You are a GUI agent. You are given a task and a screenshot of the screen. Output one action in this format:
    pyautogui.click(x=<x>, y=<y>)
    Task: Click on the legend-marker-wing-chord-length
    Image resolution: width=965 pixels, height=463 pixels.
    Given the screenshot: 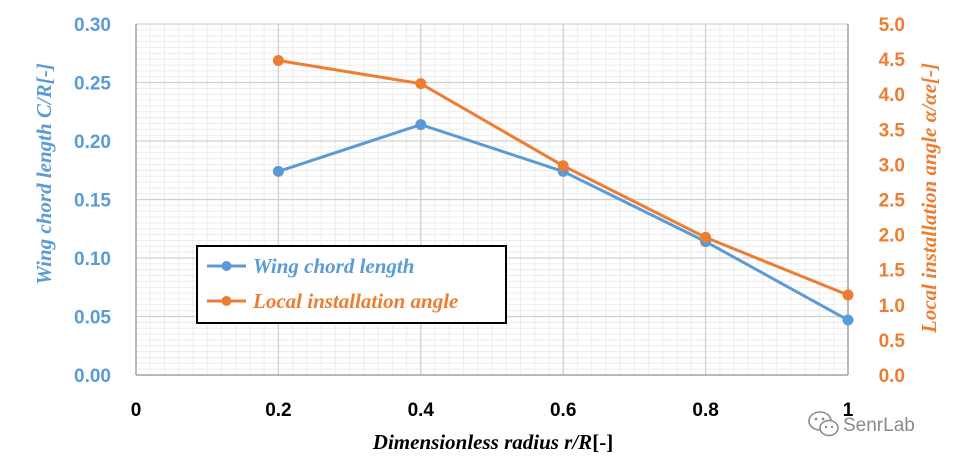 What is the action you would take?
    pyautogui.click(x=226, y=266)
    